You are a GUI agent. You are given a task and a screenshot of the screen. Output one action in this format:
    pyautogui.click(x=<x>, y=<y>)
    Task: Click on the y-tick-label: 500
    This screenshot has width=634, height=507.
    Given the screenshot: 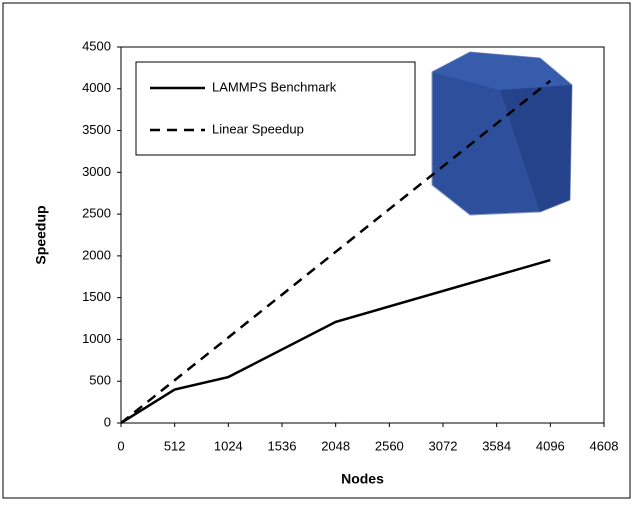 What is the action you would take?
    pyautogui.click(x=100, y=380)
    